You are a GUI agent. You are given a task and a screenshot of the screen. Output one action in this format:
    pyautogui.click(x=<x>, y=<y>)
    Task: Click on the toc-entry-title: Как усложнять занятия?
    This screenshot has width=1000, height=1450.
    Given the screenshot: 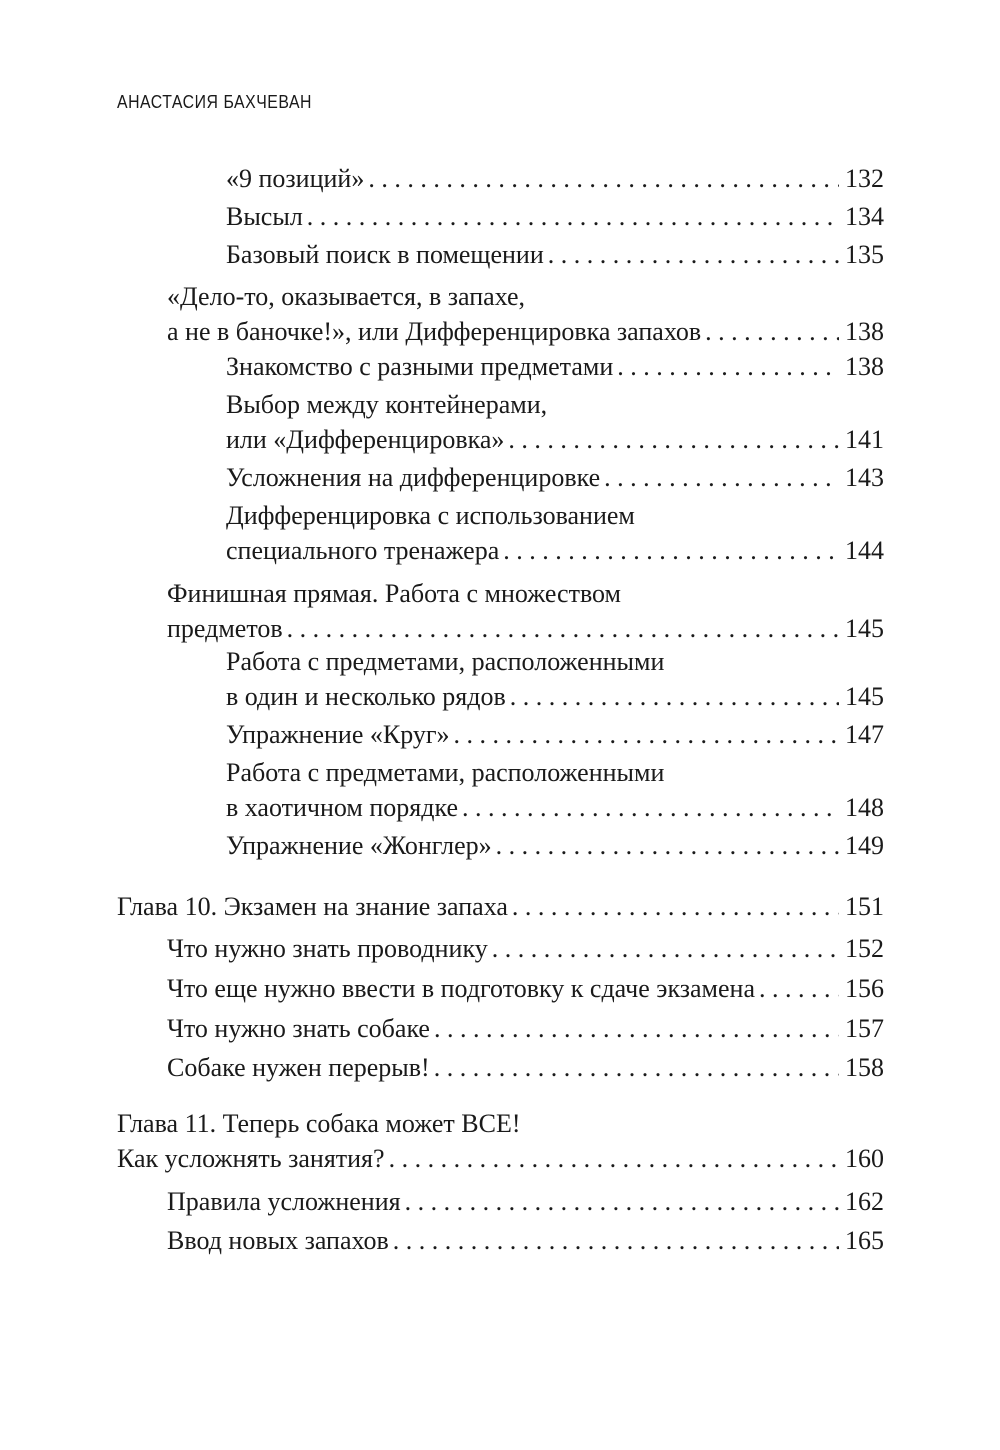 What is the action you would take?
    pyautogui.click(x=251, y=1158)
    